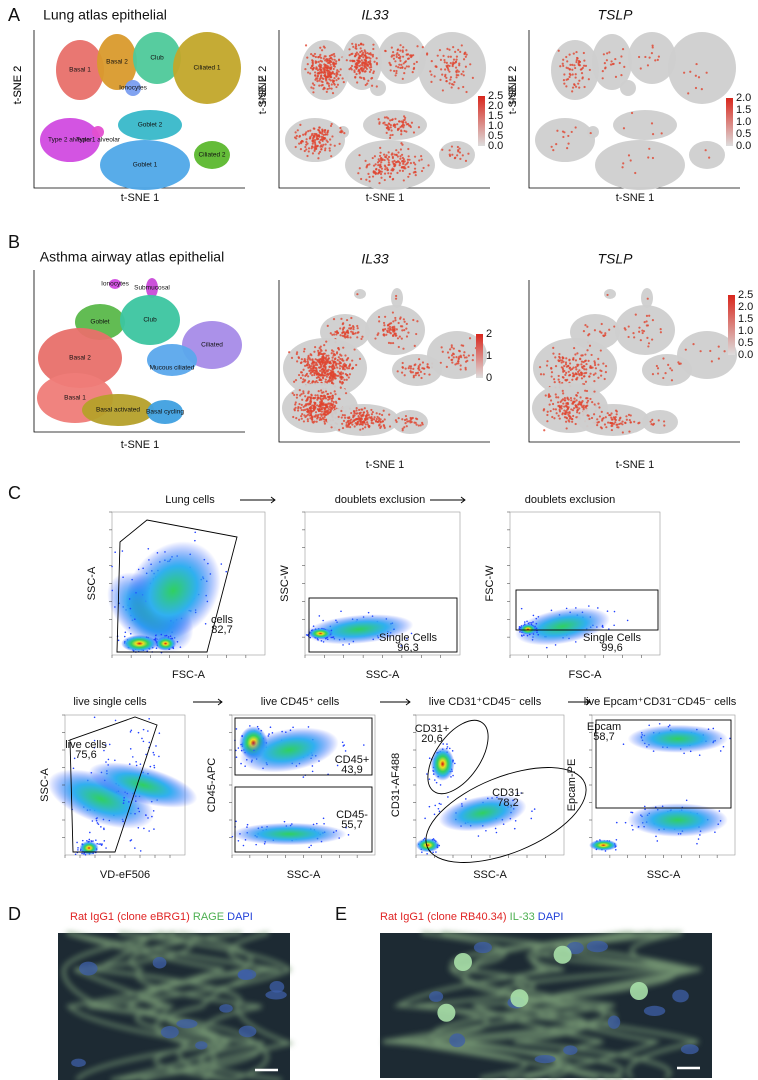 The image size is (758, 1080). Describe the element at coordinates (489, 356) in the screenshot. I see `colorbar-tick: 1` at that location.